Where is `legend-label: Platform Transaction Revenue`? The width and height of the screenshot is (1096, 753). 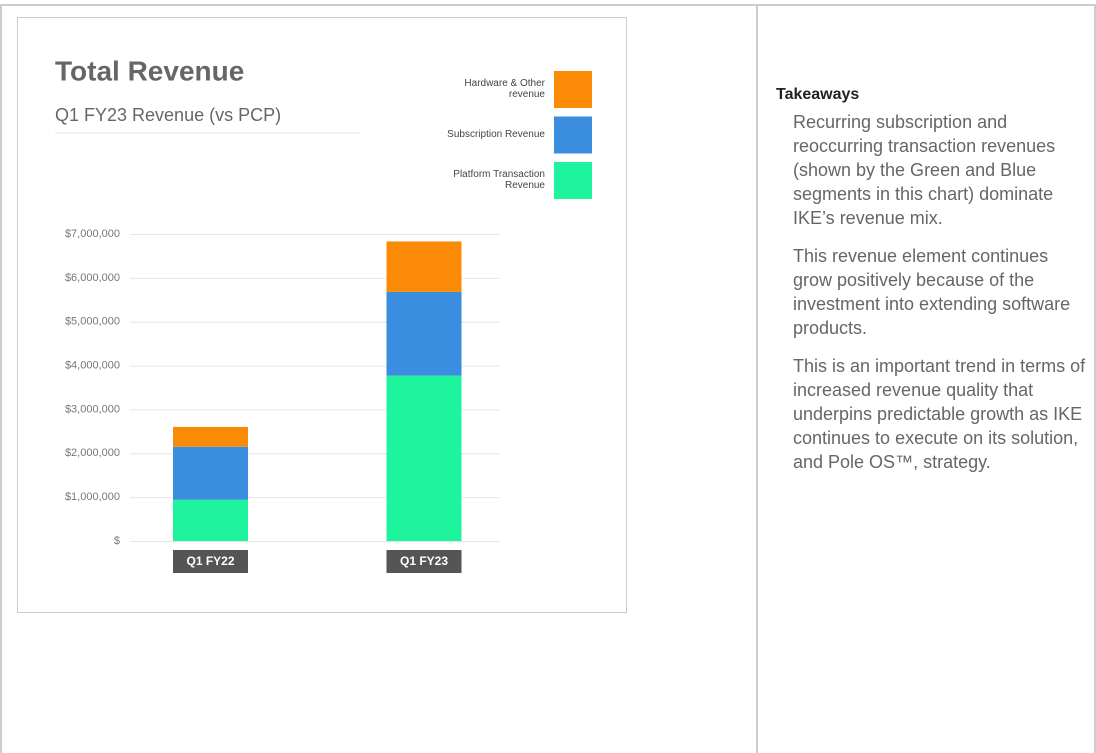
legend-label: Platform Transaction Revenue is located at coordinates (499, 180).